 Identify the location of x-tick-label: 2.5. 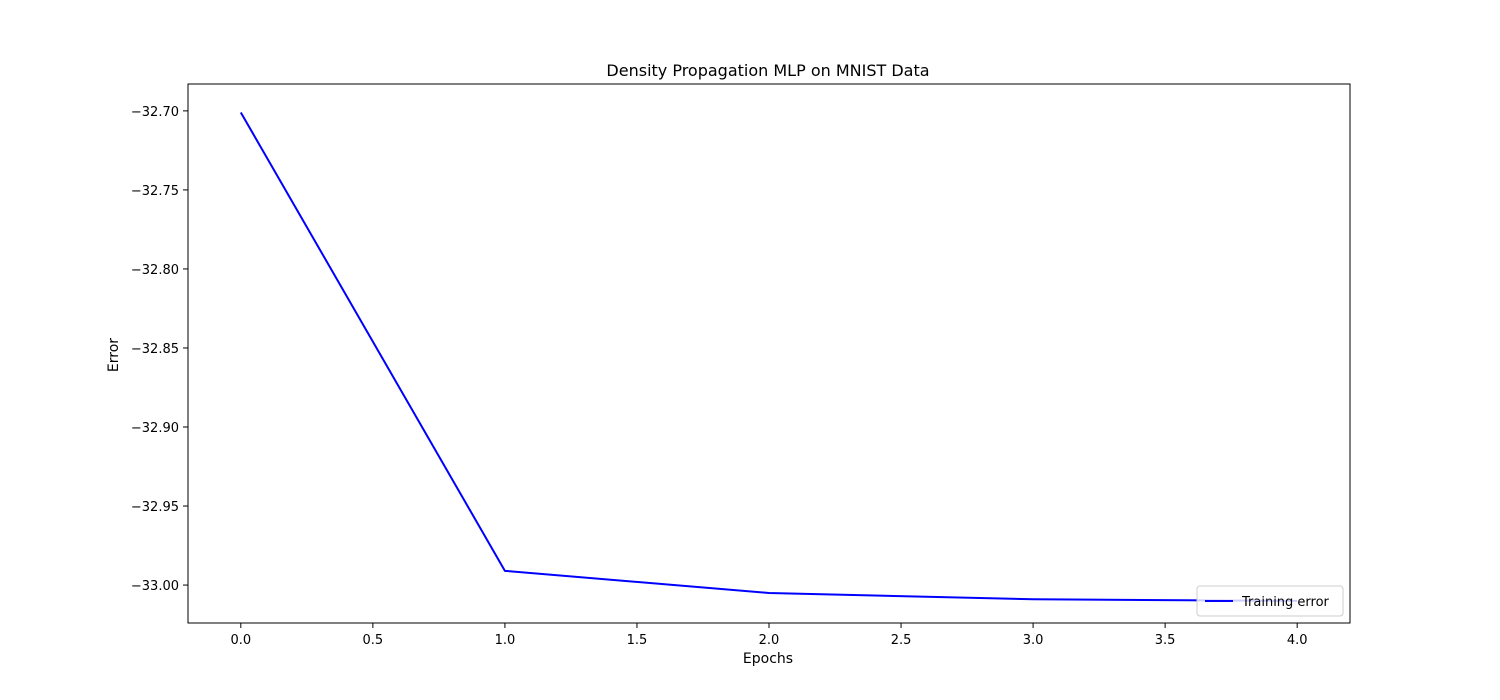
(901, 640).